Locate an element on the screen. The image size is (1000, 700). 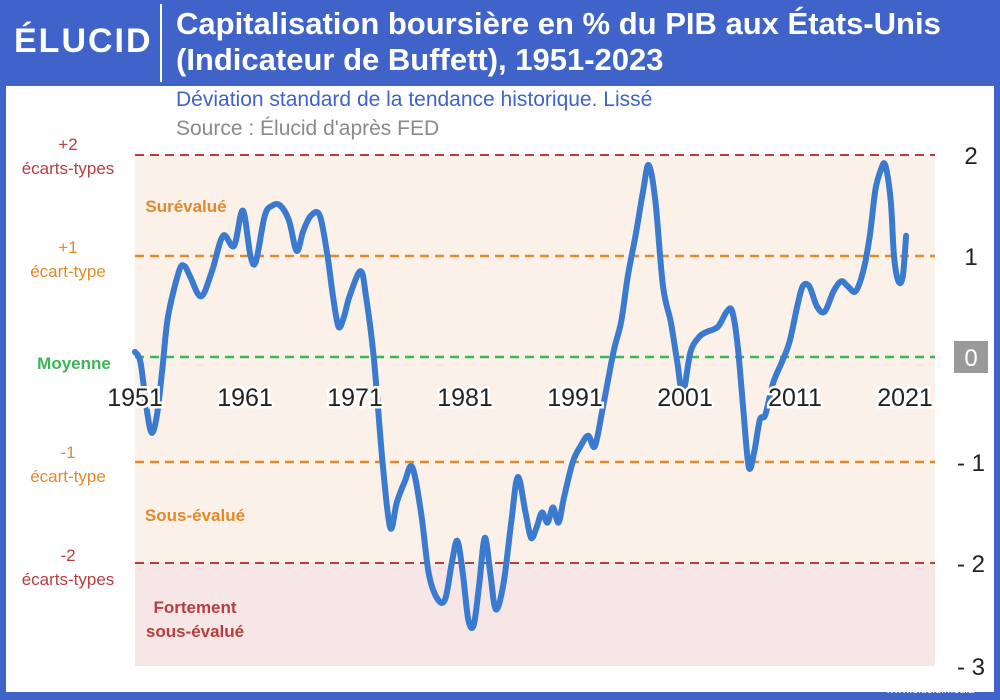
chart-source: Source : Élucid d'après FED is located at coordinates (308, 128).